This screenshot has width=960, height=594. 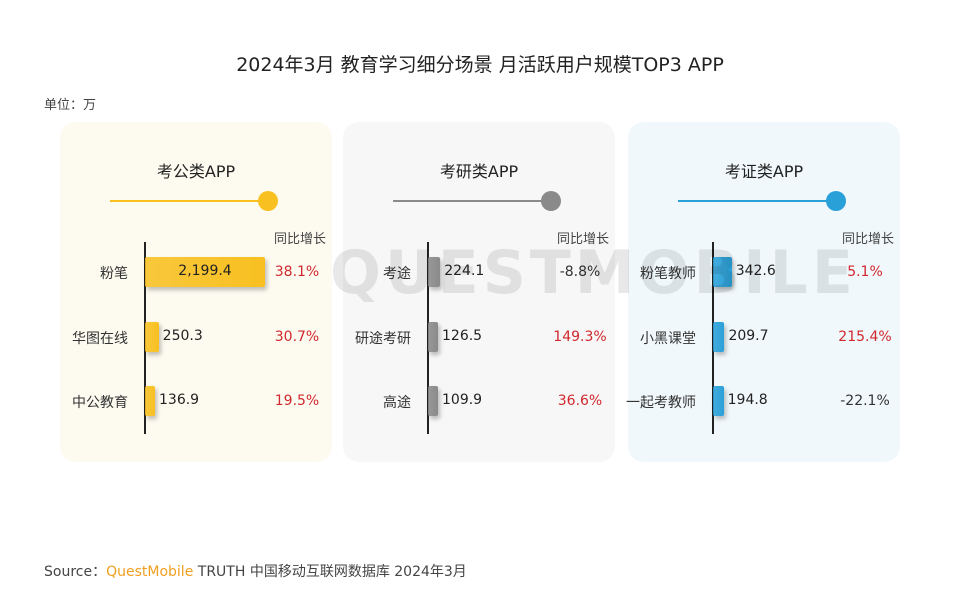 What do you see at coordinates (747, 400) in the screenshot?
I see `value-label: 194.8` at bounding box center [747, 400].